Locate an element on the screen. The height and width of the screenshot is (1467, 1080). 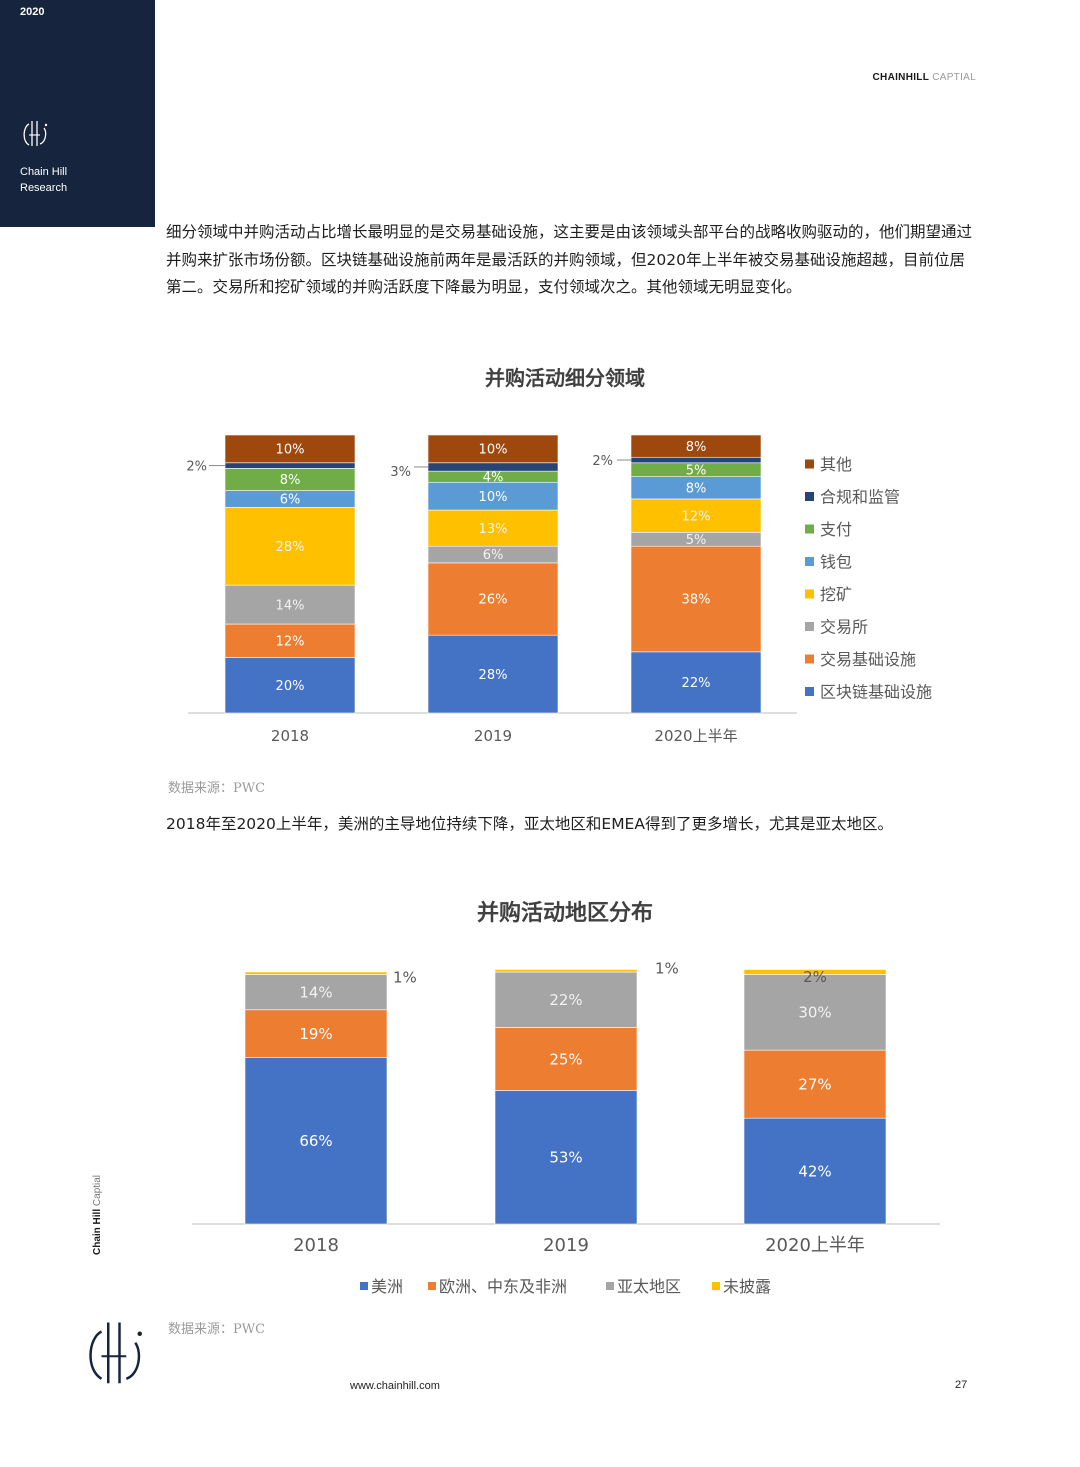
data-label: 38% is located at coordinates (696, 600).